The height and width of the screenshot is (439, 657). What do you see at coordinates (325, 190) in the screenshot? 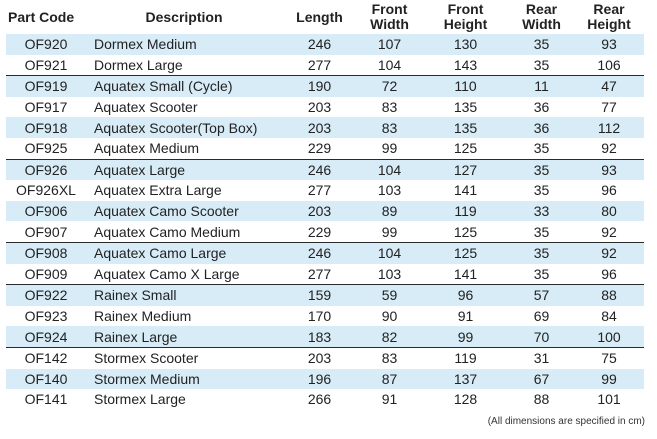
I see `table-row: OF926XL Aquatex Extra Large 277 103 141 35 96` at bounding box center [325, 190].